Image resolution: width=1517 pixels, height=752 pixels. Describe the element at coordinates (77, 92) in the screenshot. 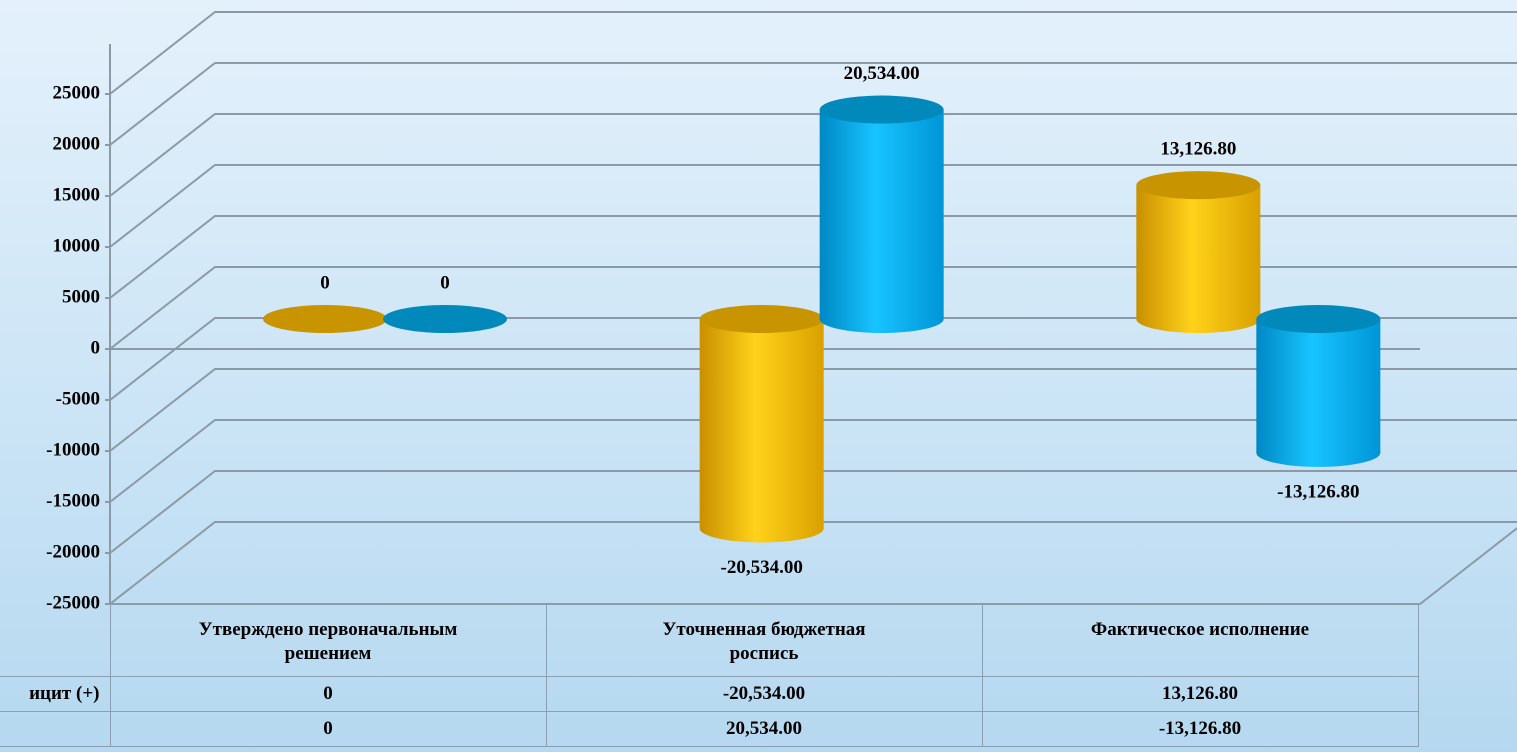

I see `y-tick-label: 25000` at that location.